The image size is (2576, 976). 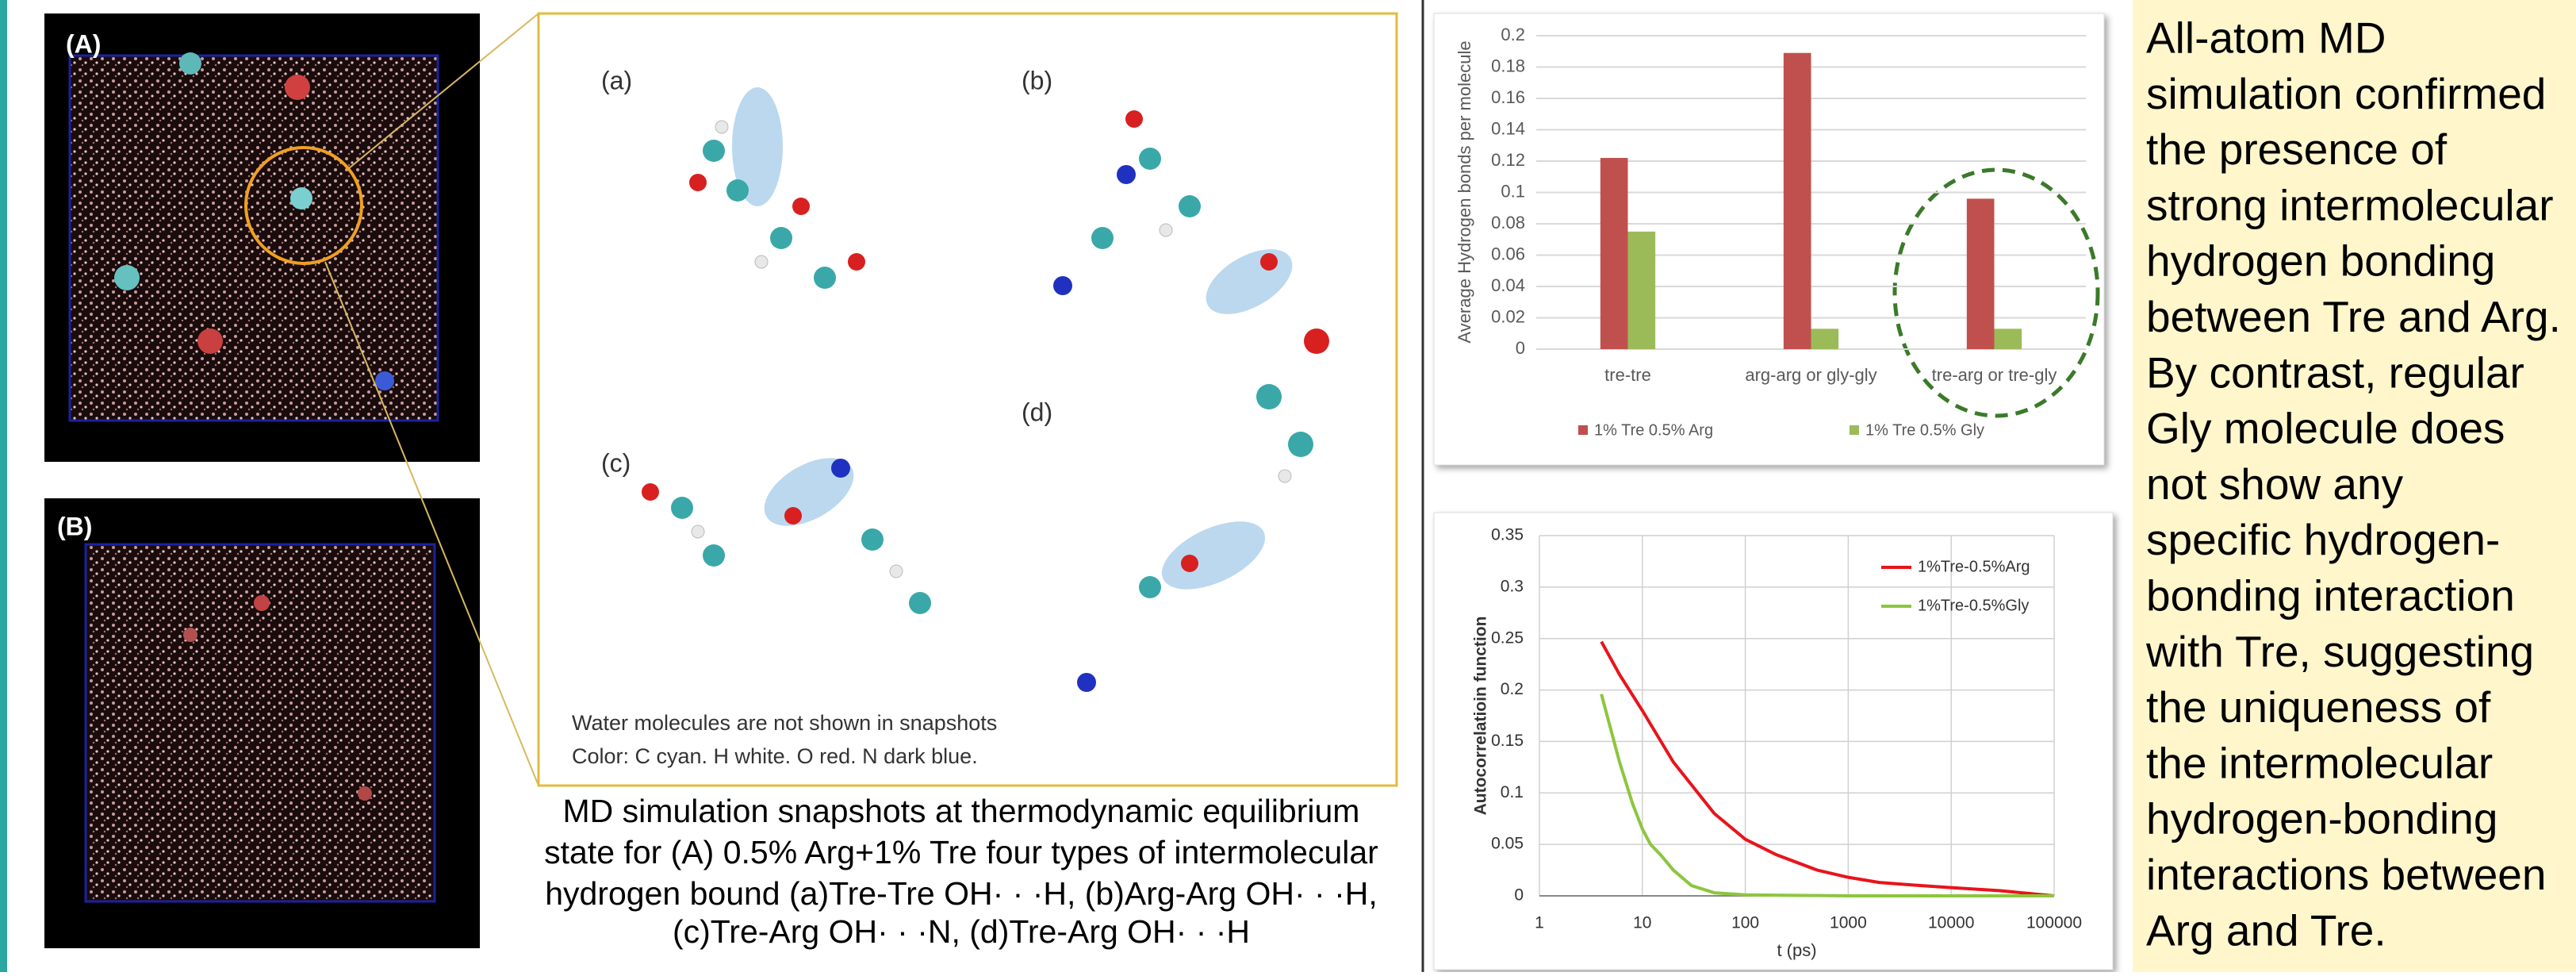 I want to click on x-axis-label: t (ps), so click(x=1796, y=950).